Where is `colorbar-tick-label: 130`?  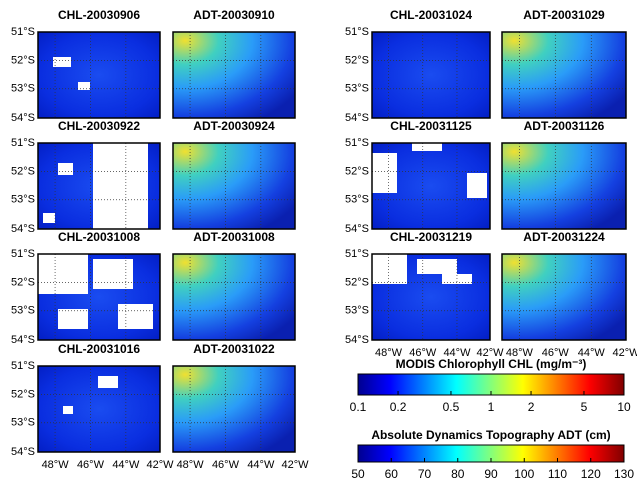 colorbar-tick-label: 130 is located at coordinates (624, 474).